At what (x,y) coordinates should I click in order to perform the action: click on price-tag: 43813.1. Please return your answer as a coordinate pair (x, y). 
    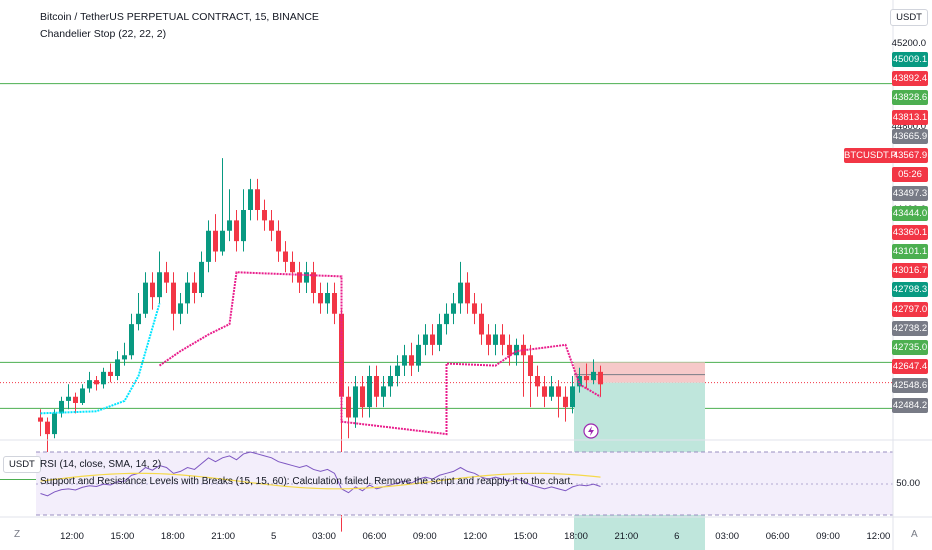
    Looking at the image, I should click on (910, 117).